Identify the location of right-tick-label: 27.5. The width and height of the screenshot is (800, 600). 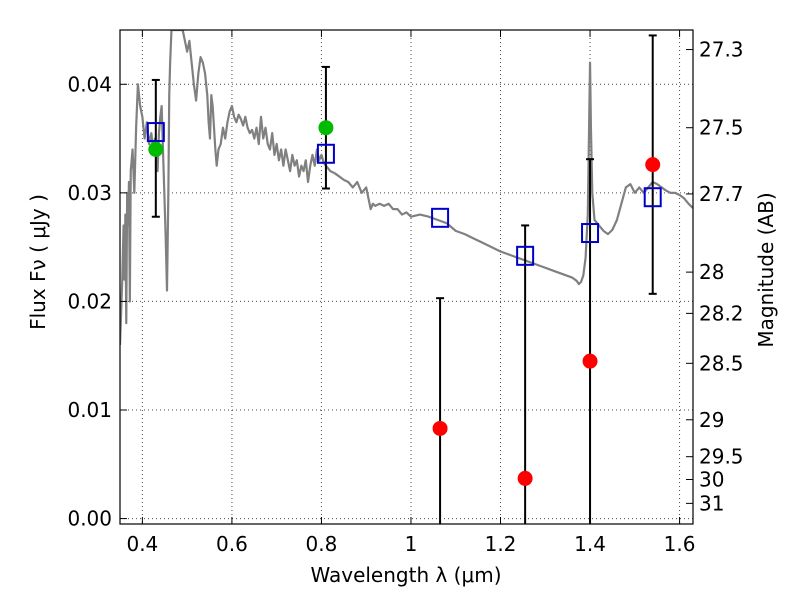
(721, 128).